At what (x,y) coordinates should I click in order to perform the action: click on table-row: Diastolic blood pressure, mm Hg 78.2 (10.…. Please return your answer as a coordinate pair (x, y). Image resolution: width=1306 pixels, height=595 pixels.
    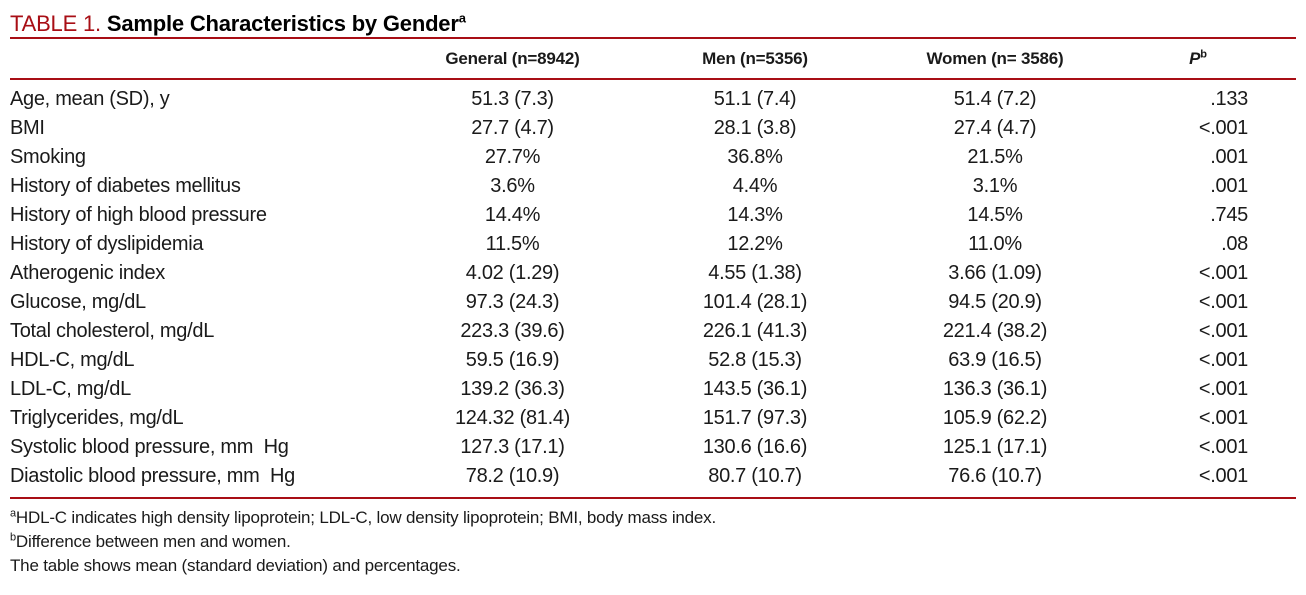
    Looking at the image, I should click on (653, 476).